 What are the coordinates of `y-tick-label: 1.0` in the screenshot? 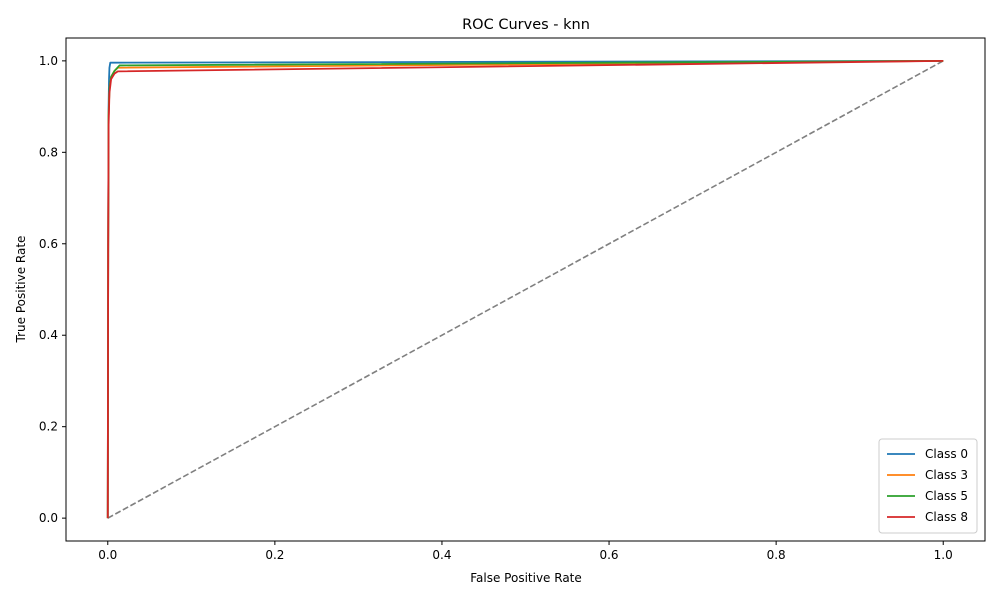 It's located at (48, 61).